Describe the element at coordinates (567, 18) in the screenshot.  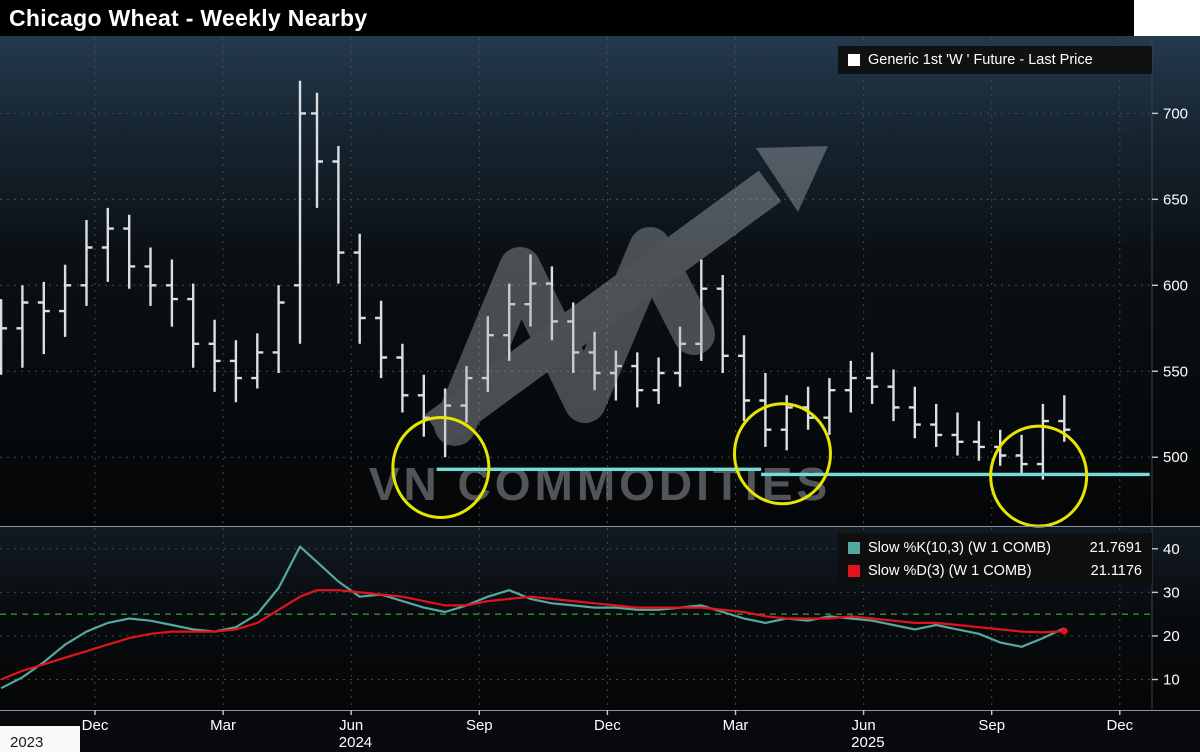
I see `title-bar: Chicago Wheat - Weekly Nearby` at that location.